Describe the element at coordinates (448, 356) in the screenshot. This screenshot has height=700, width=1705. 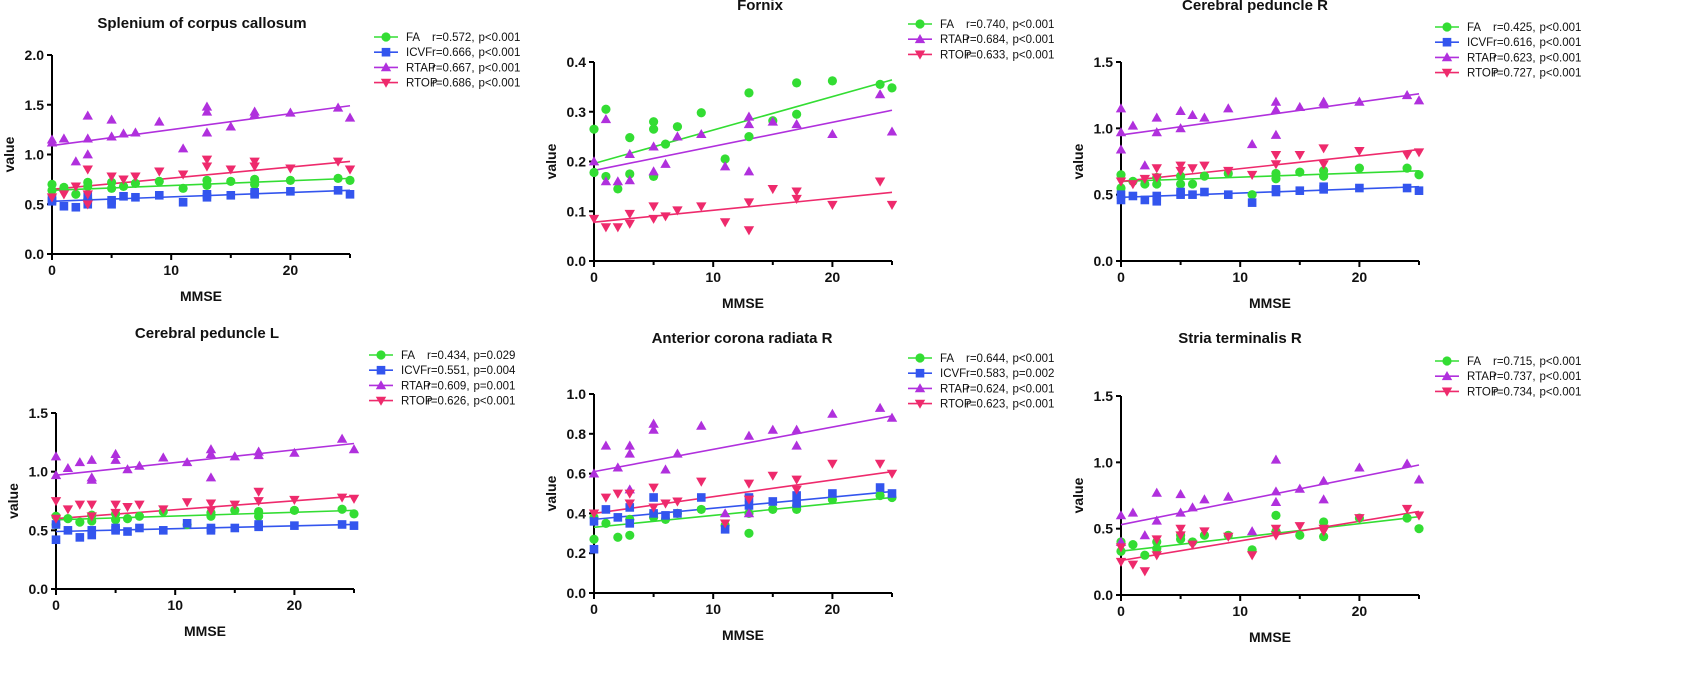
I see `legend-r-value: r=0.434,` at that location.